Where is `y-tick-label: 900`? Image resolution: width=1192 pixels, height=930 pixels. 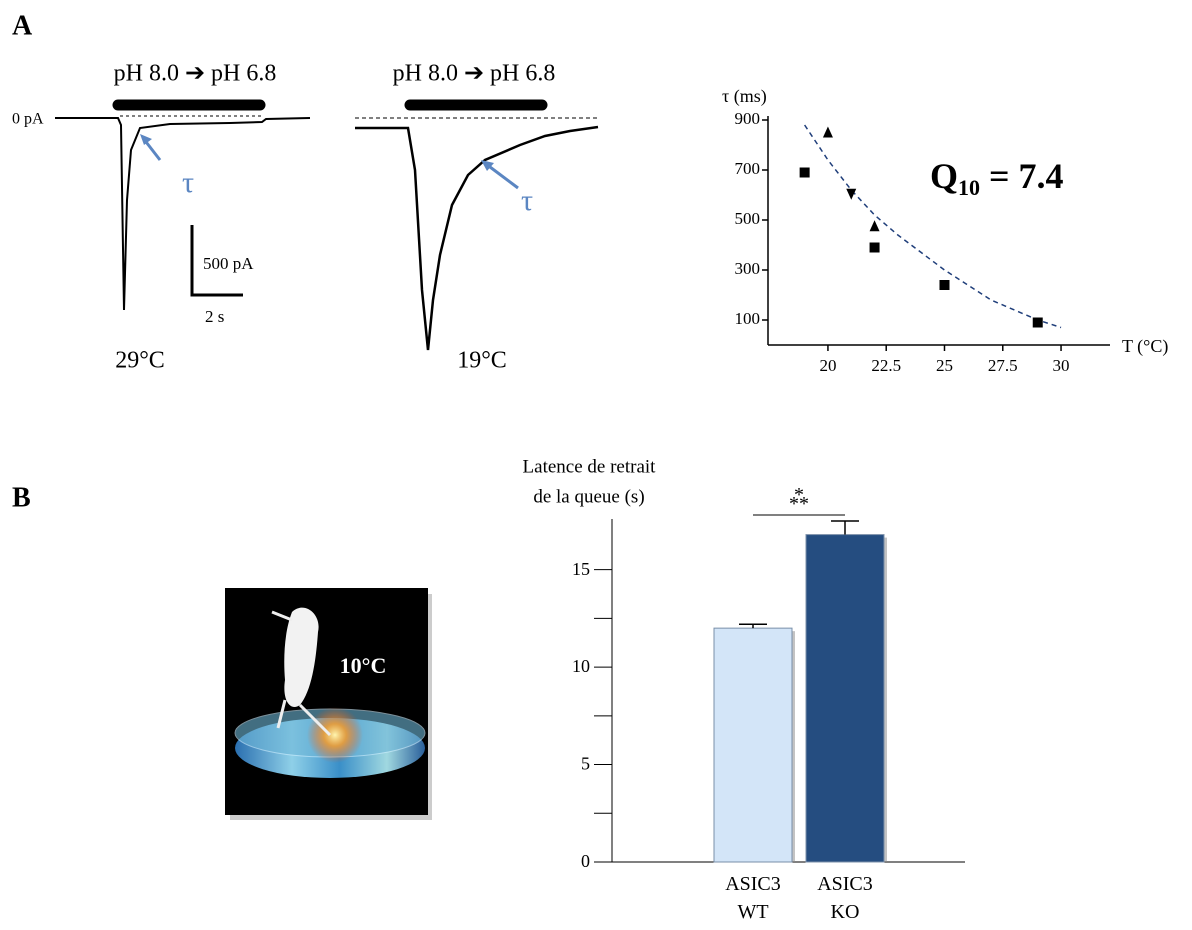
y-tick-label: 900 is located at coordinates (748, 118).